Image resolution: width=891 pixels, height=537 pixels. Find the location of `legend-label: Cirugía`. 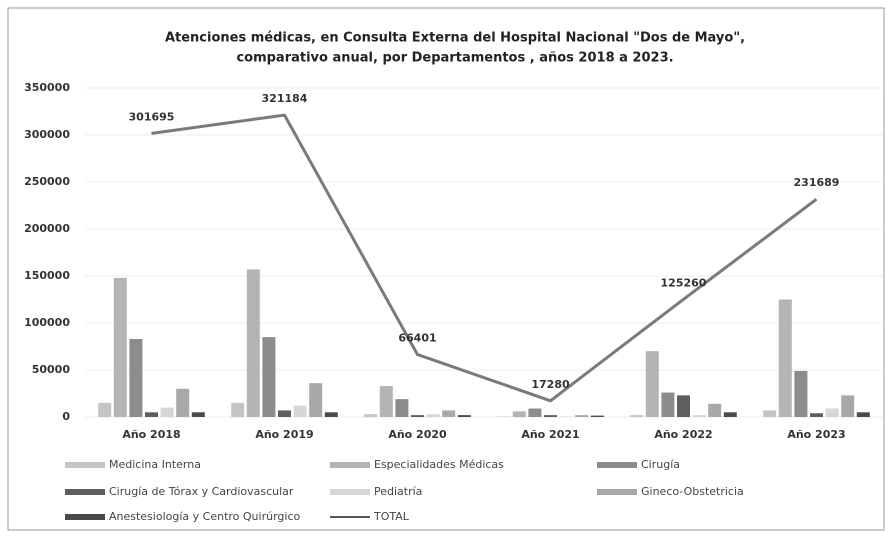

legend-label: Cirugía is located at coordinates (660, 464).